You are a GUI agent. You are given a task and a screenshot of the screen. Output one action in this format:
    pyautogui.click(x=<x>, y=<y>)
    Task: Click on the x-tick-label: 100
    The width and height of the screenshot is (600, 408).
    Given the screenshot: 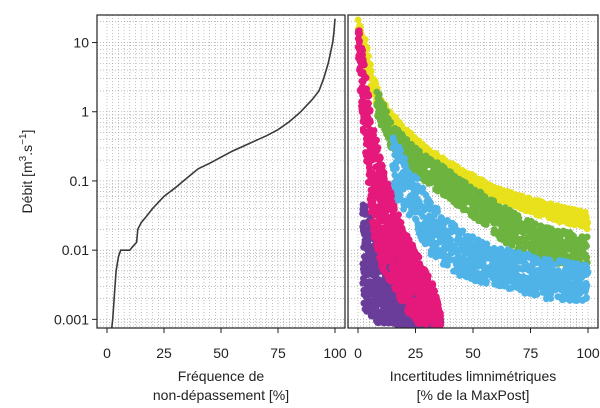 What is the action you would take?
    pyautogui.click(x=588, y=353)
    